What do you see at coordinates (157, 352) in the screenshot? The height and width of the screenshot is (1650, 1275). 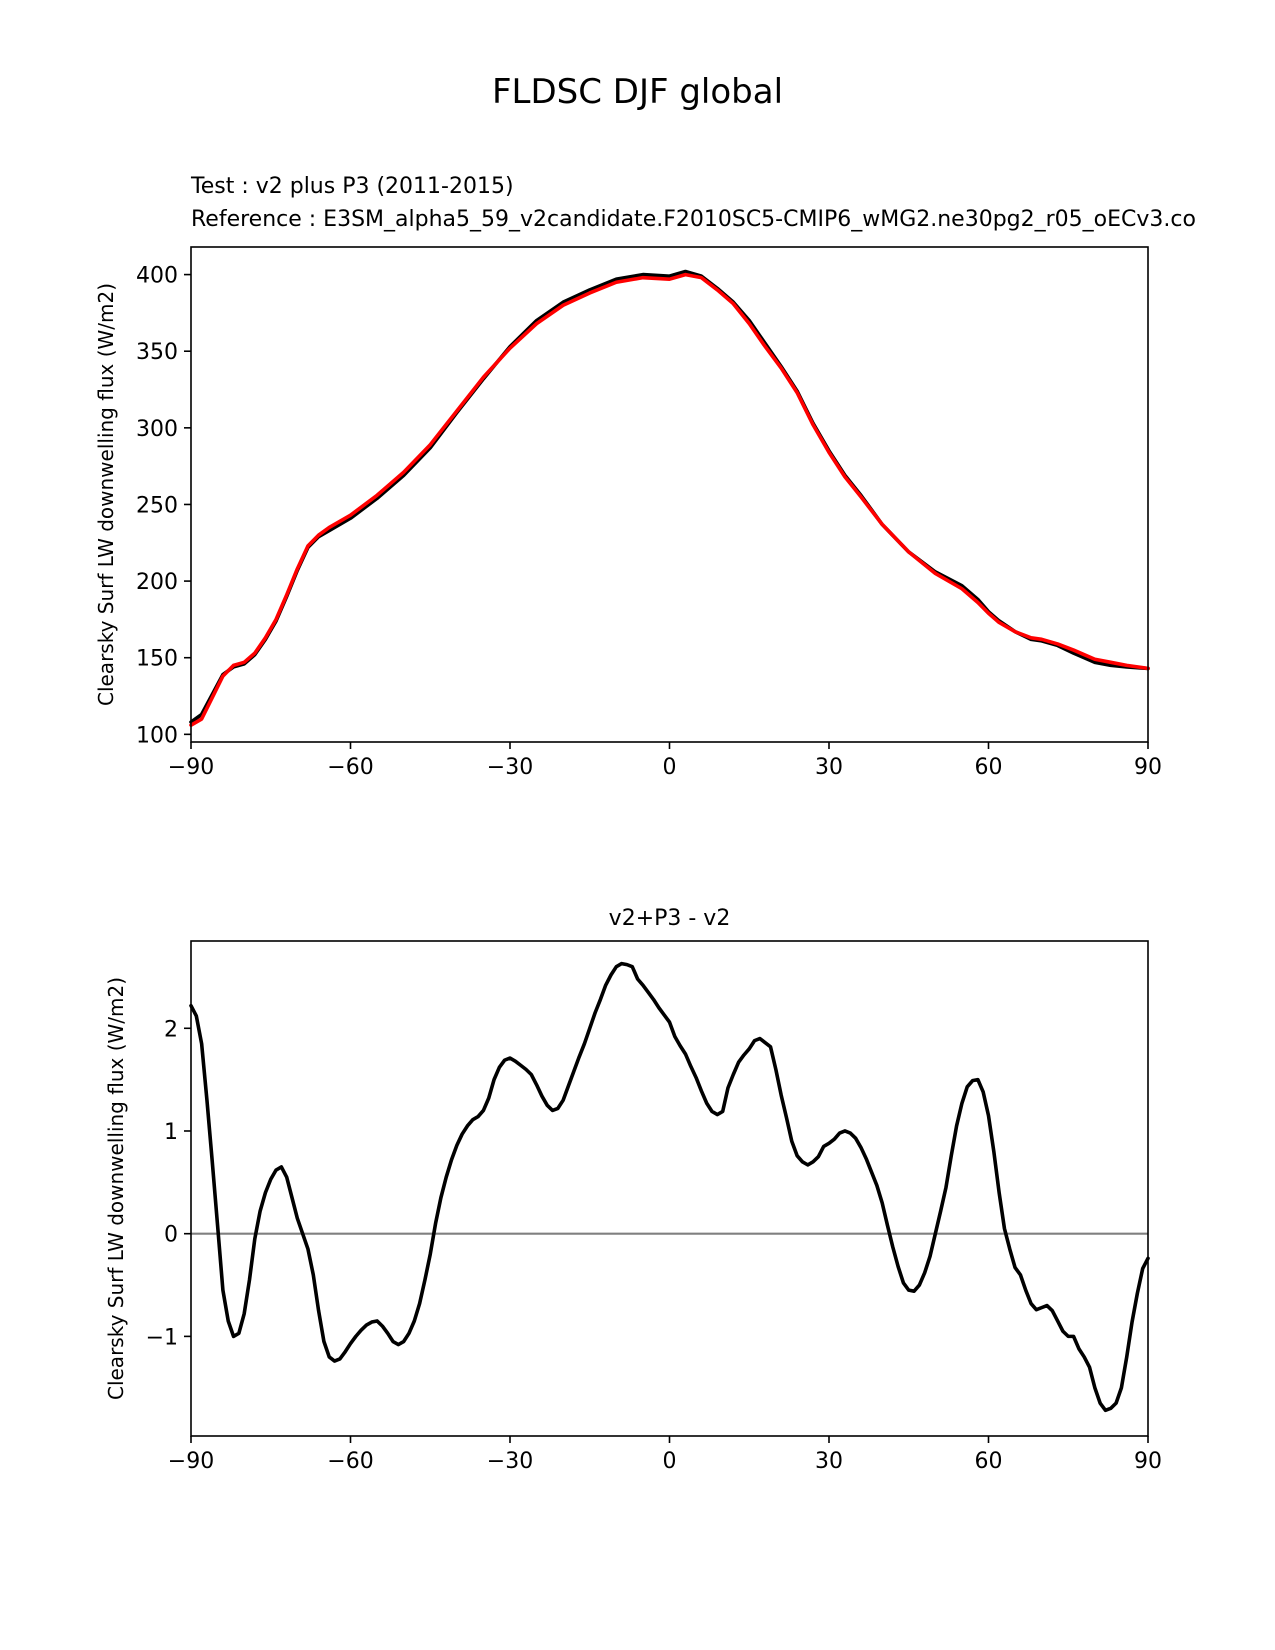 I see `top-y-tick-label: 350` at bounding box center [157, 352].